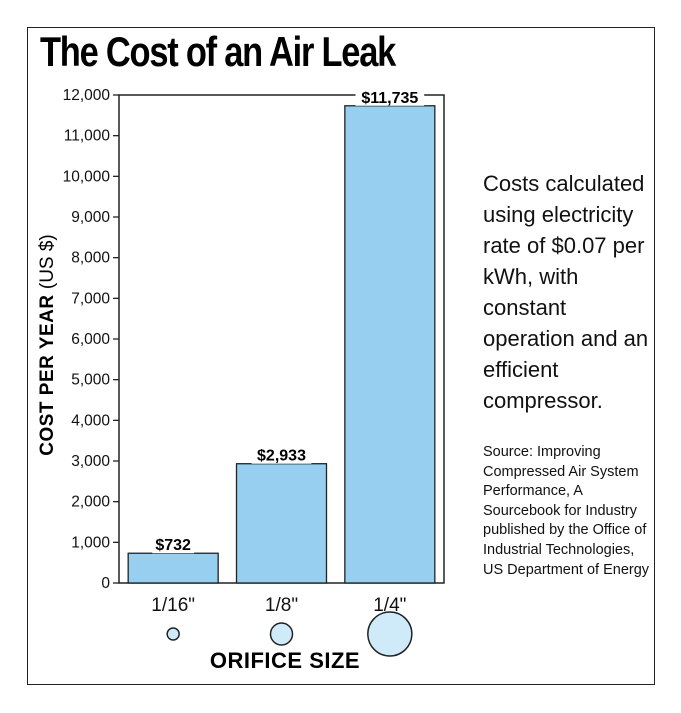 Image resolution: width=681 pixels, height=713 pixels. Describe the element at coordinates (90, 339) in the screenshot. I see `y-tick-label: 6,000` at that location.